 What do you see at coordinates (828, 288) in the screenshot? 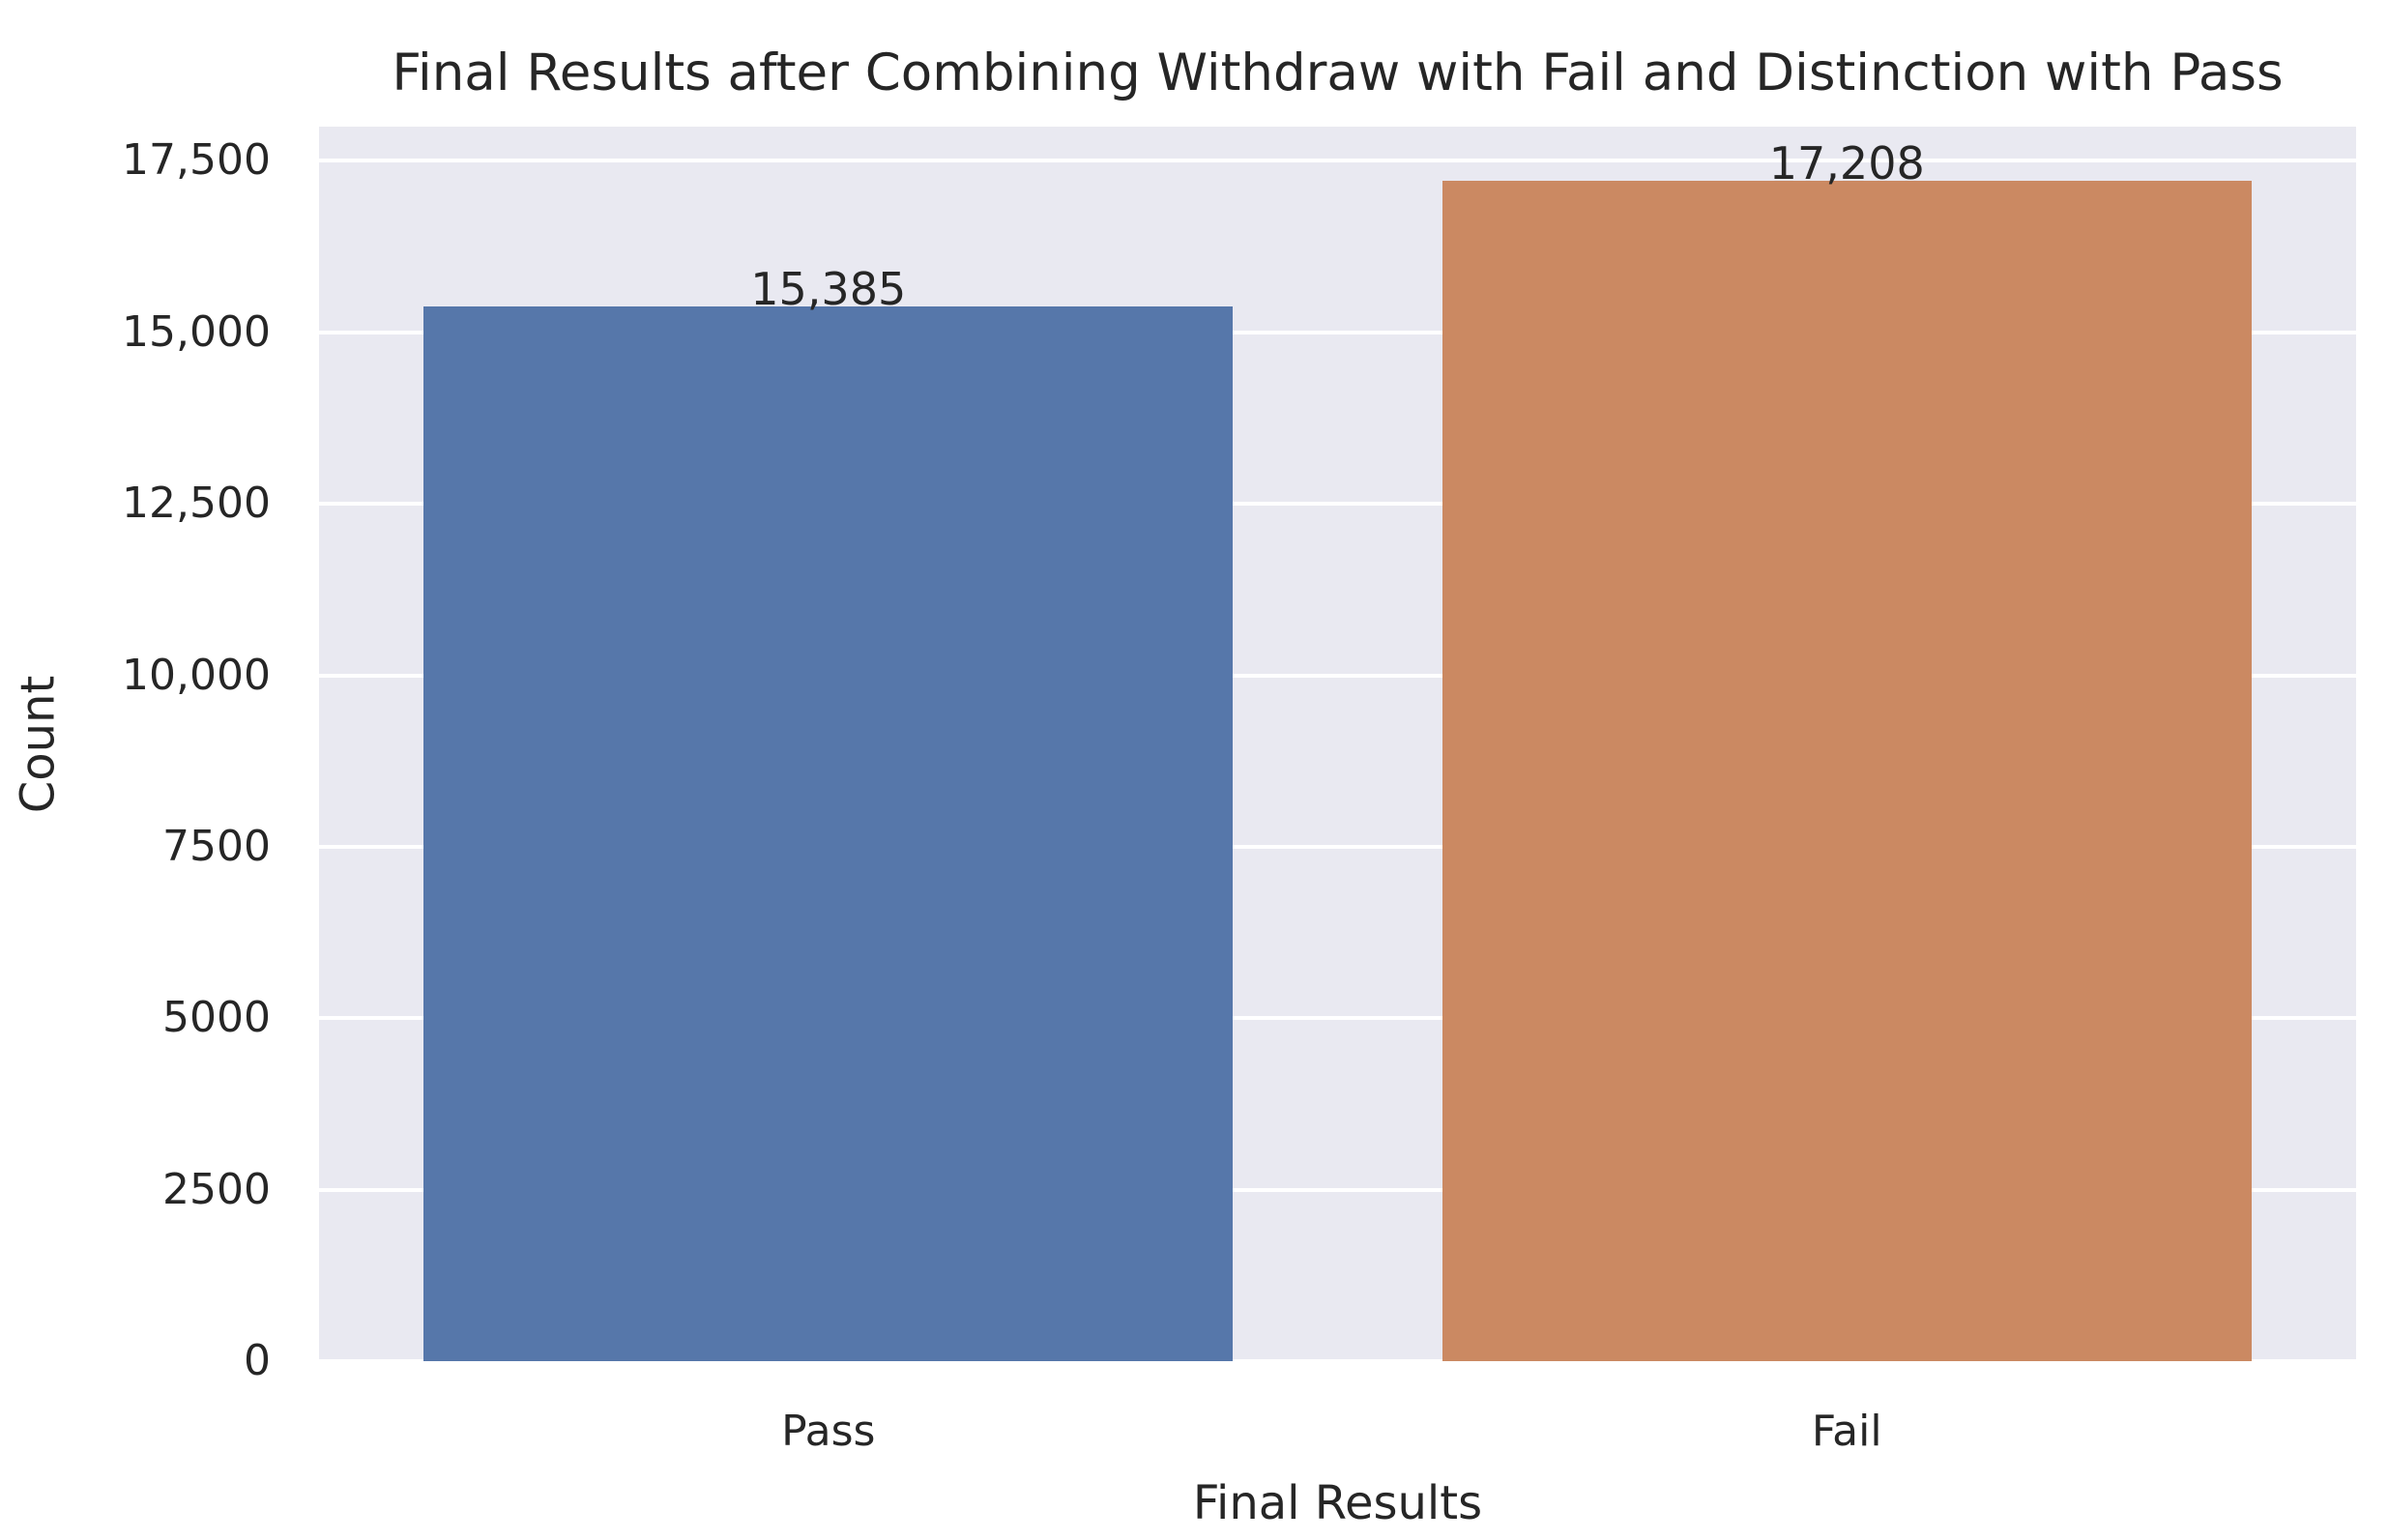
I see `bar-value-label: 15,385` at bounding box center [828, 288].